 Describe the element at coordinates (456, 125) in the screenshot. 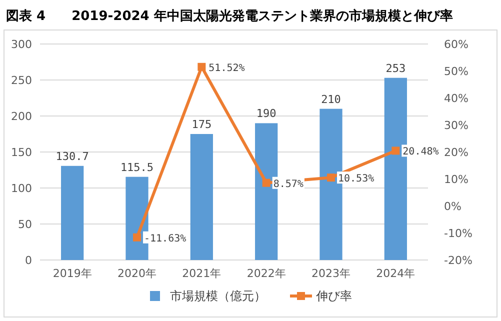

I see `y2-tick-label: 30%` at that location.